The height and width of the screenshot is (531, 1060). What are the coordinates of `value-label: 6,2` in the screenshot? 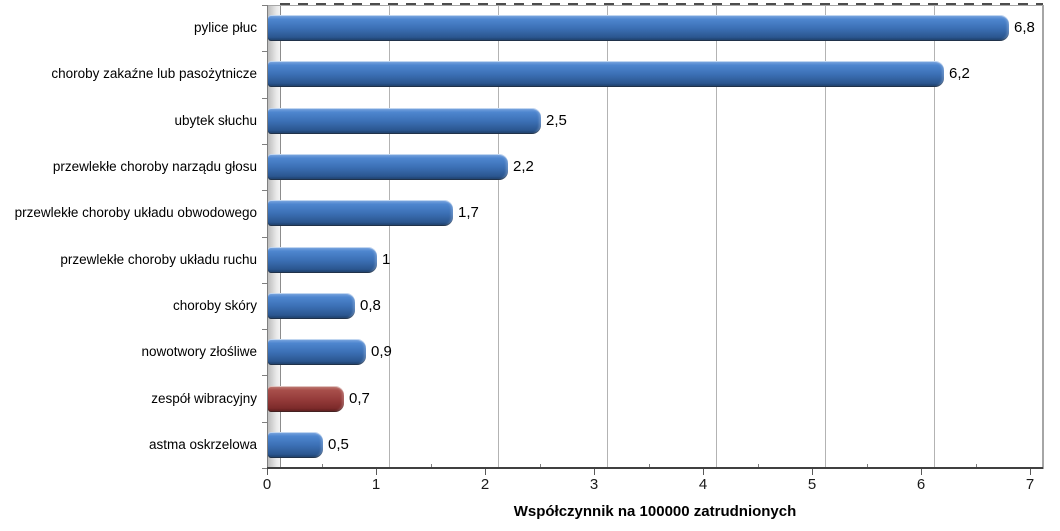 It's located at (959, 73).